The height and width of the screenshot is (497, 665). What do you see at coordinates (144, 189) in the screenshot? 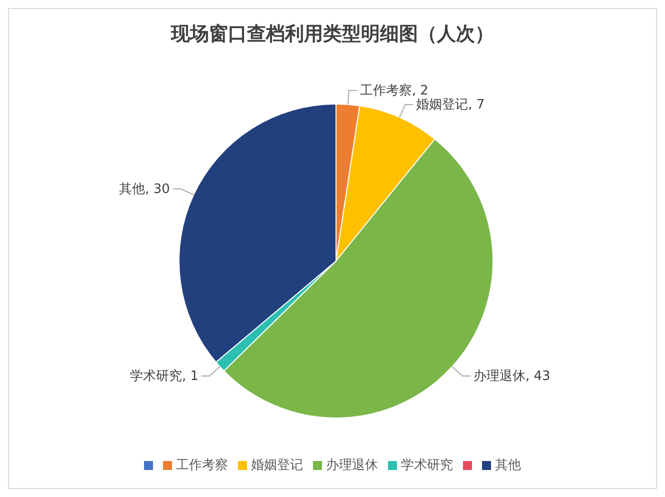
I see `data-label: 其他, 30` at bounding box center [144, 189].